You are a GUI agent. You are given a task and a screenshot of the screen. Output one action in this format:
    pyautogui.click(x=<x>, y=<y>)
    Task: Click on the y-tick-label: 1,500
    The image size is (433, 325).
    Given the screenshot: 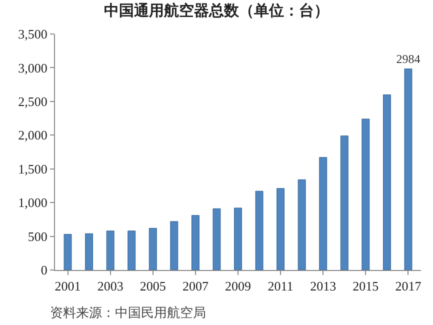 What is the action you would take?
    pyautogui.click(x=33, y=168)
    